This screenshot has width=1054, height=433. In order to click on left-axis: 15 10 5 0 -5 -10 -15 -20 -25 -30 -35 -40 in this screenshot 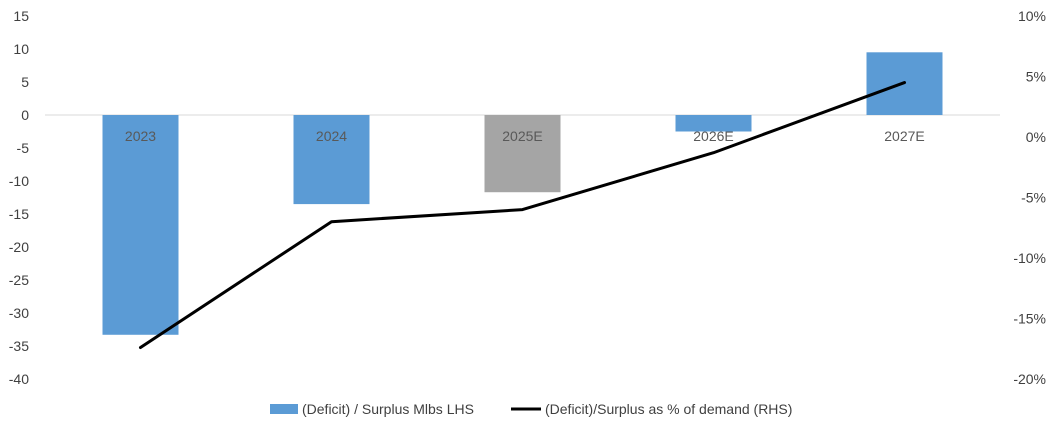, I will do `click(19, 197)`.